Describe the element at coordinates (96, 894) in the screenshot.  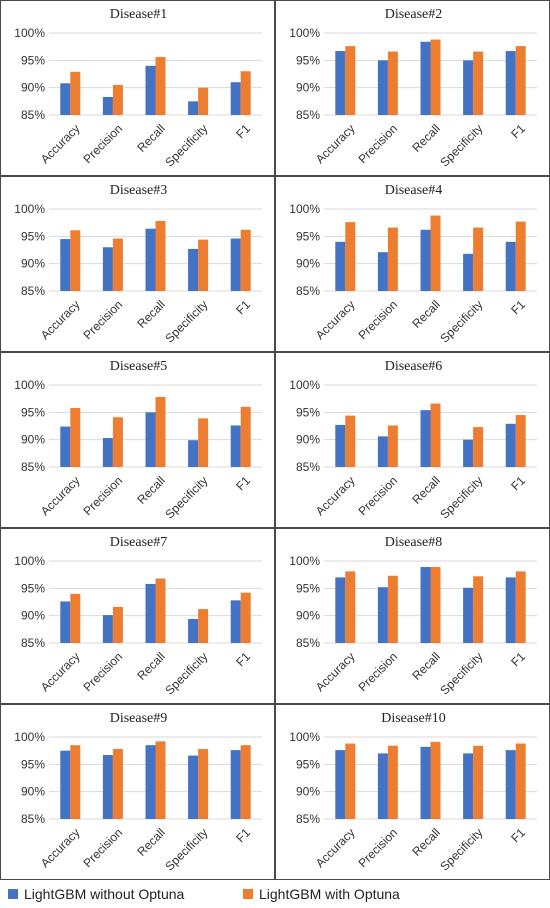
I see `legend-item-without-optuna: LightGBM without Optuna` at that location.